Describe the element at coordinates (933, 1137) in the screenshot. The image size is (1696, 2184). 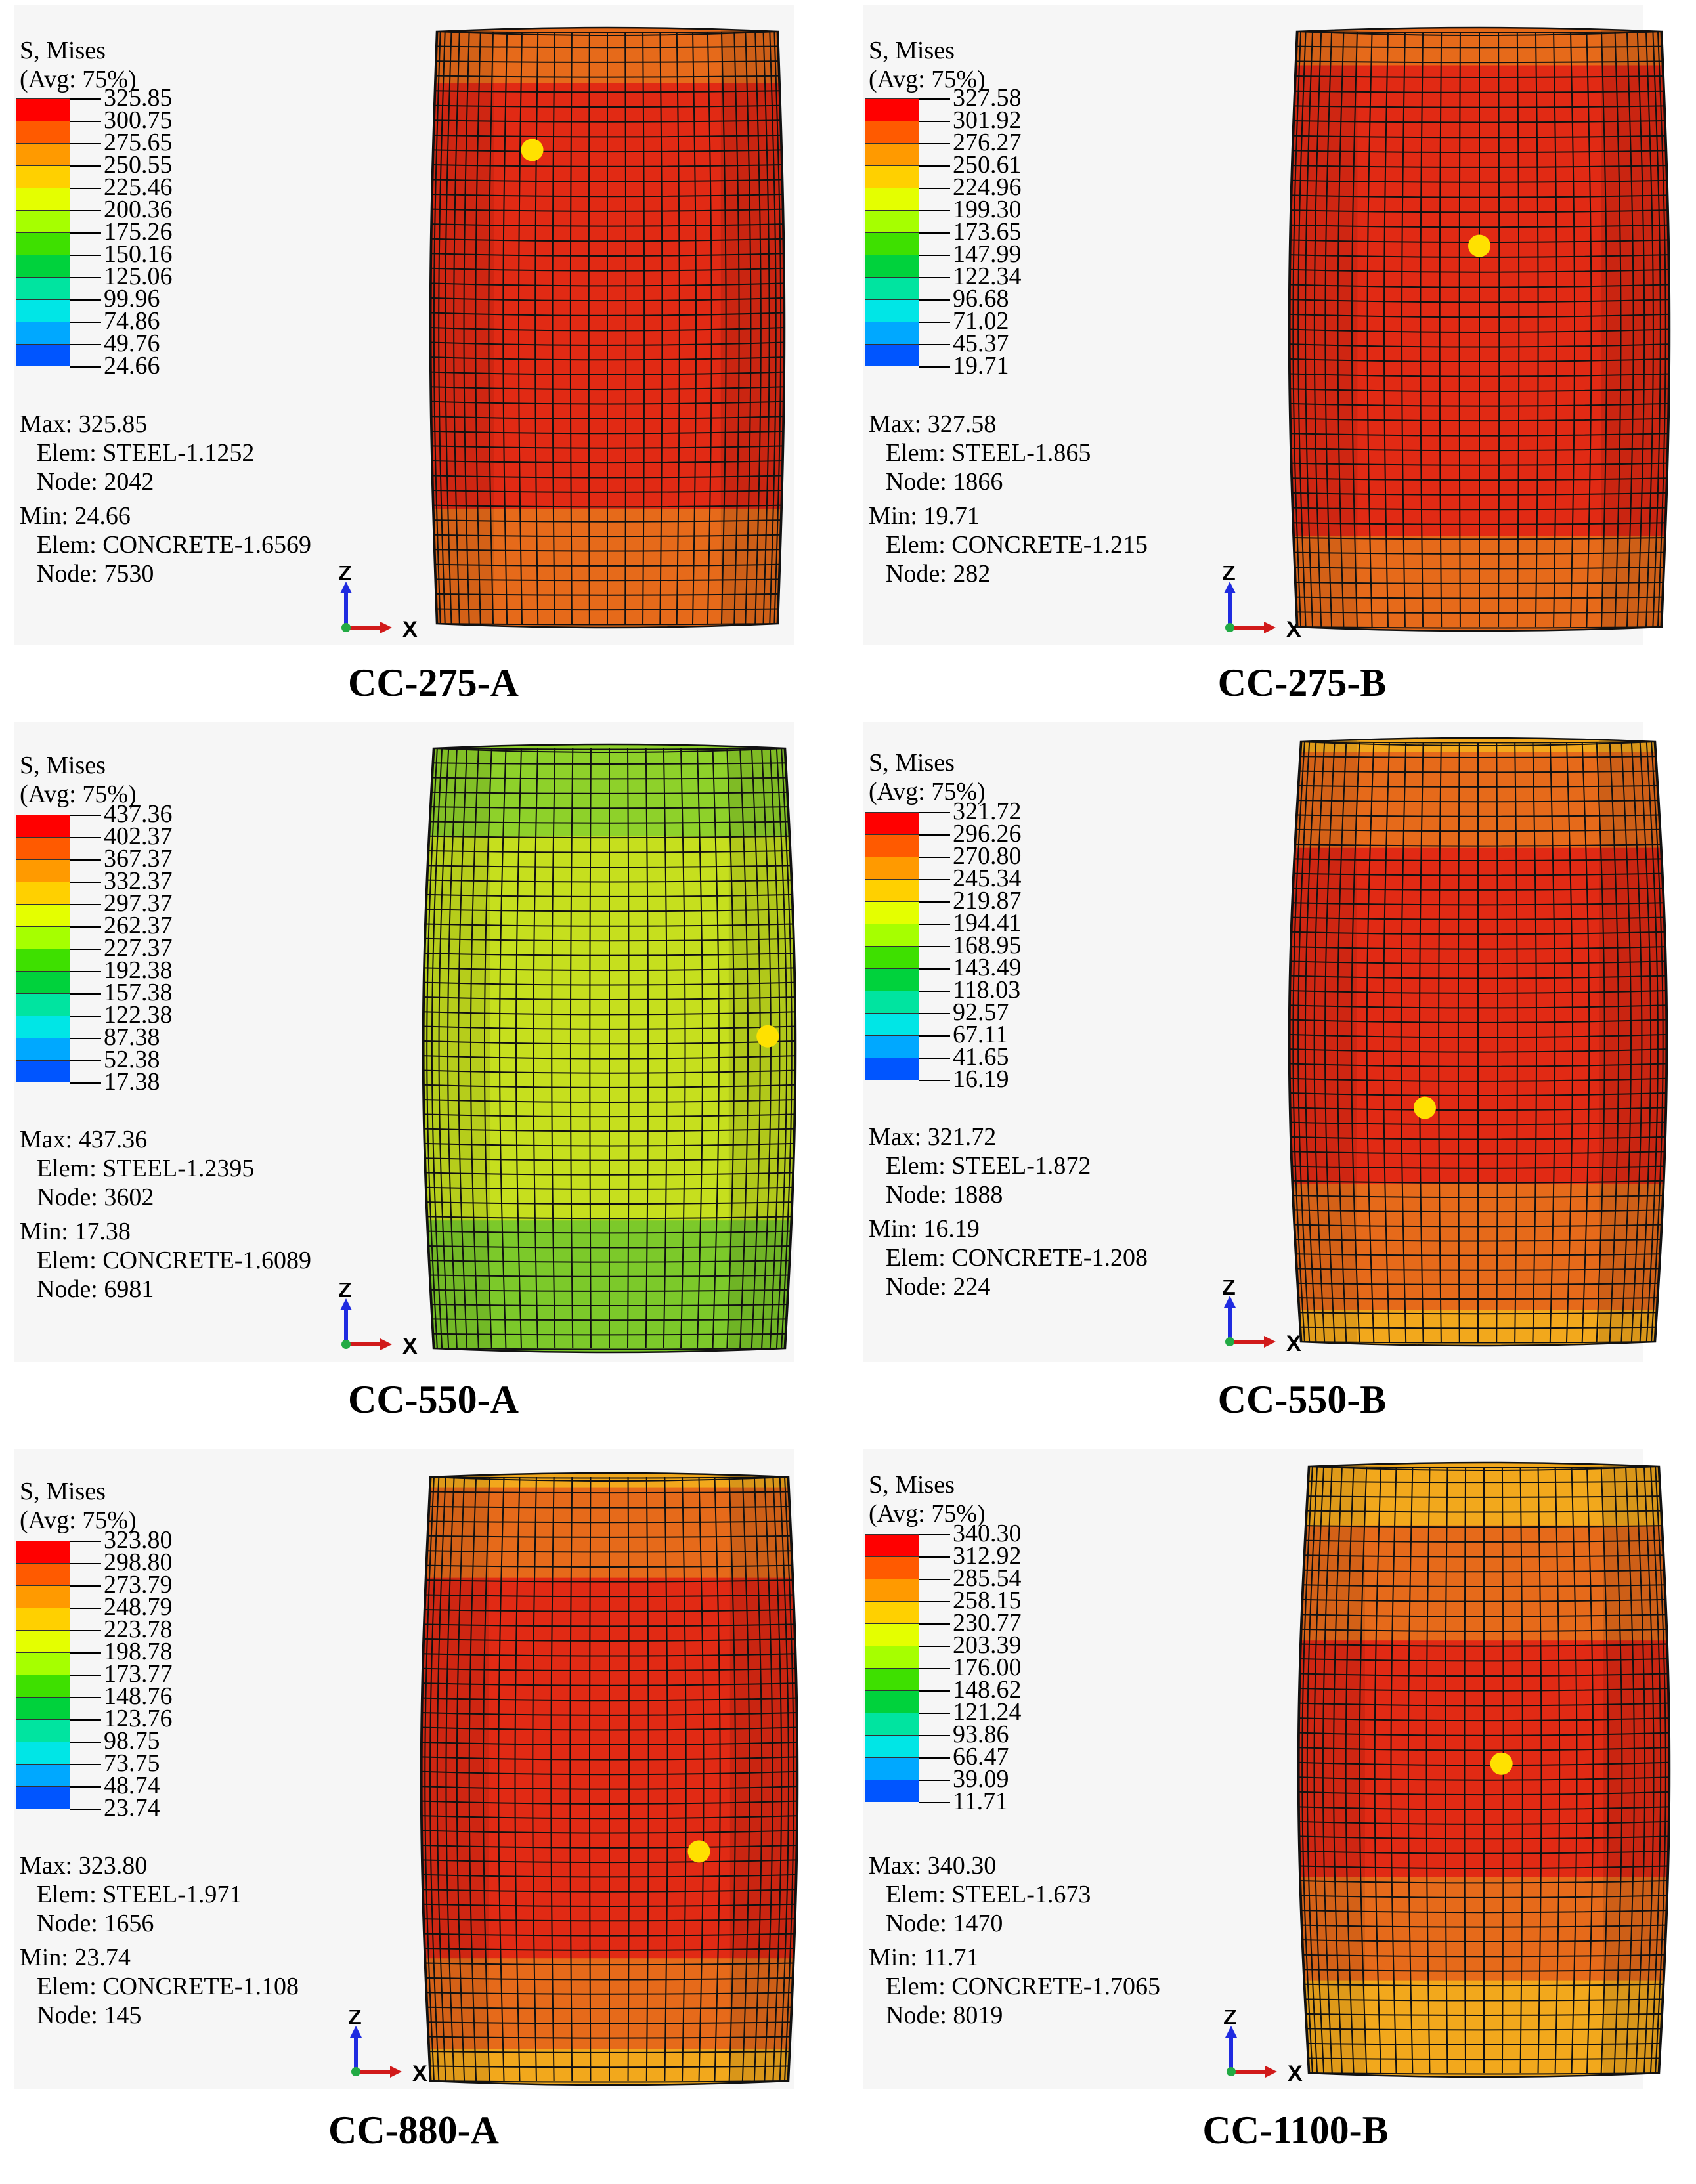
I see `max-value: Max: 321.72` at that location.